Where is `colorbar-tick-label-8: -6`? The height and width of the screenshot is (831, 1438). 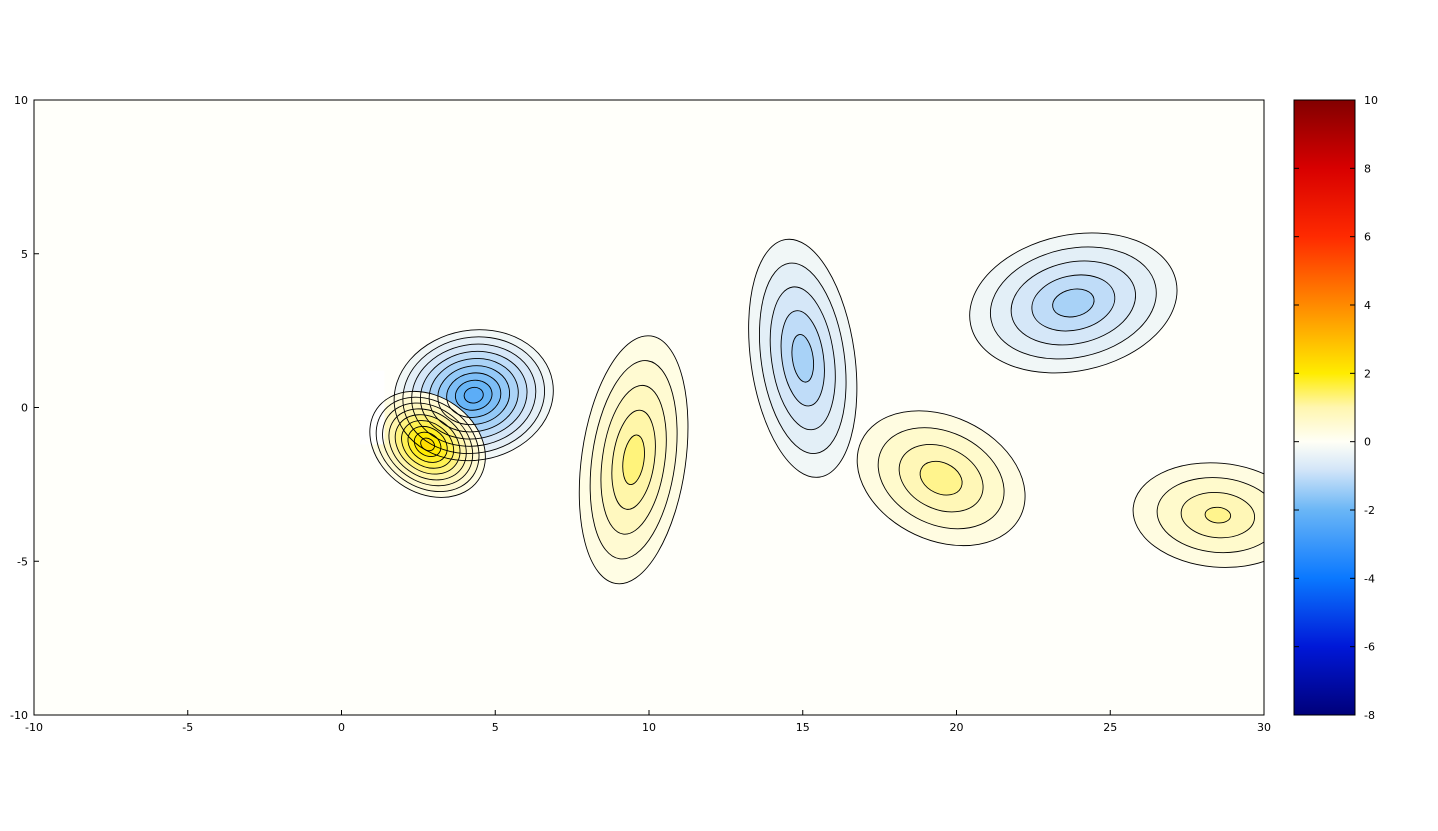
colorbar-tick-label-8: -6 is located at coordinates (1369, 647).